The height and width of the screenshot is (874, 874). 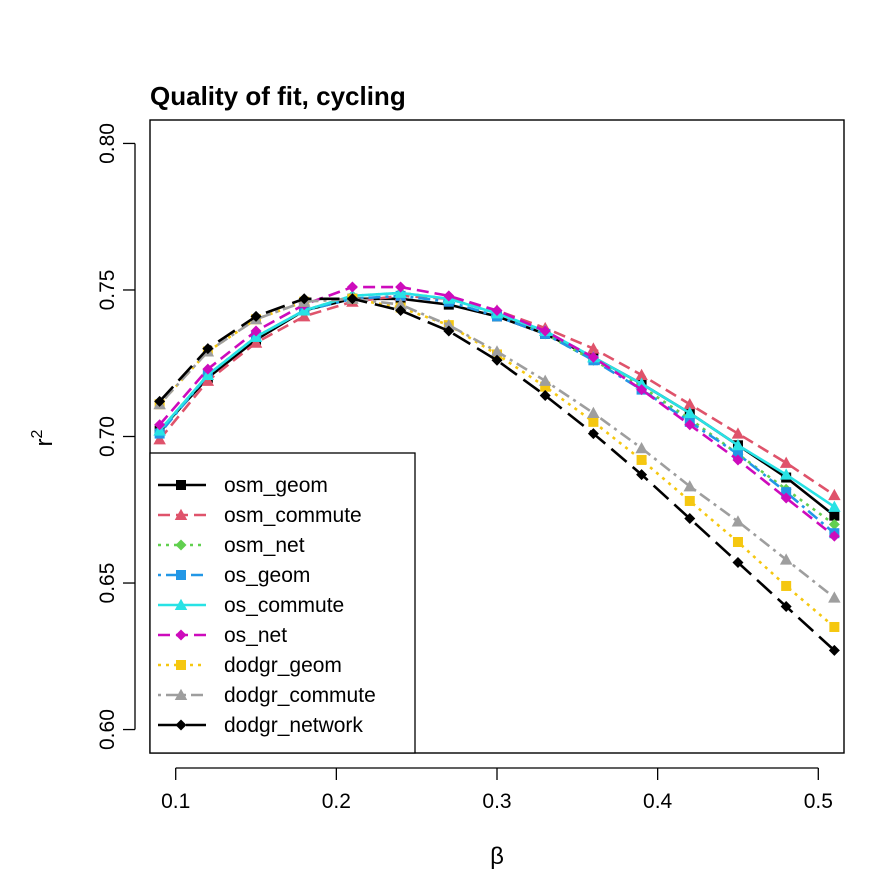 I want to click on legend-label: os_geom, so click(x=267, y=575).